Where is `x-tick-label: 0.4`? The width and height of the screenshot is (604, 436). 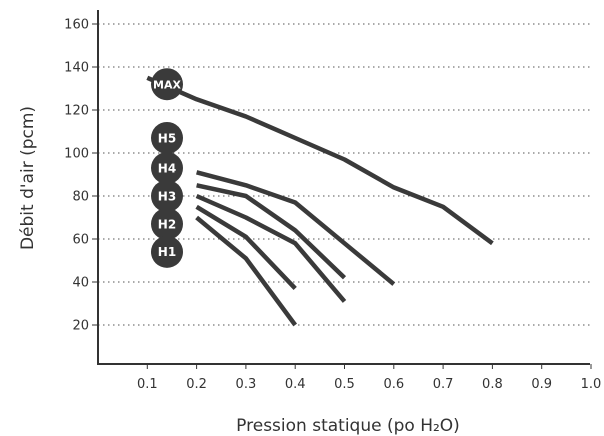
x-tick-label: 0.4 is located at coordinates (295, 384).